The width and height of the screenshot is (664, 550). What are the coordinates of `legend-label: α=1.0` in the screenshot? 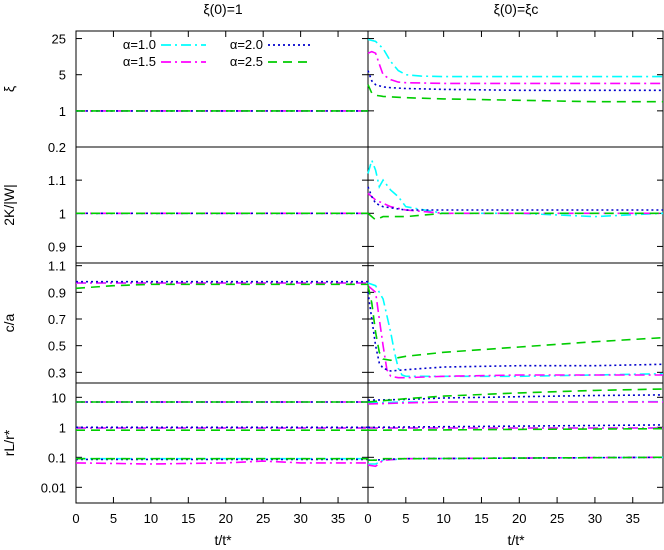 It's located at (139, 44).